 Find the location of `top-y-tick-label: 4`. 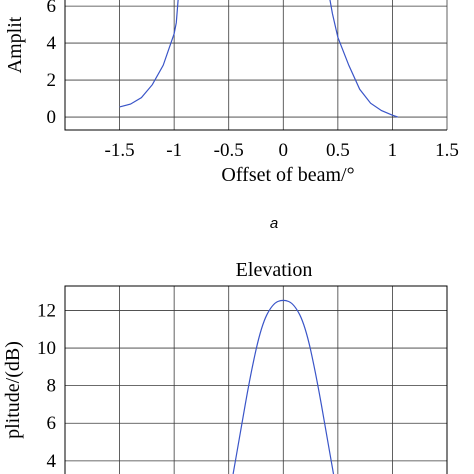

top-y-tick-label: 4 is located at coordinates (52, 43).